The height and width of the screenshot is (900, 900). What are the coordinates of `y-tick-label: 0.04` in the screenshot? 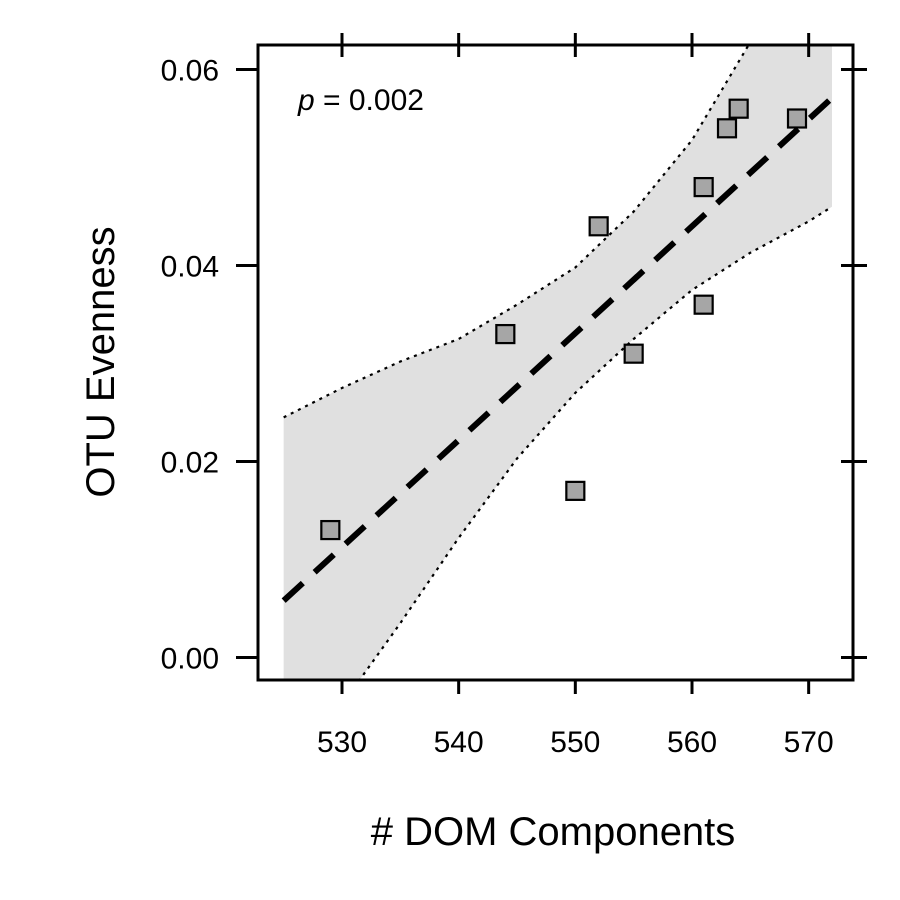 It's located at (190, 266).